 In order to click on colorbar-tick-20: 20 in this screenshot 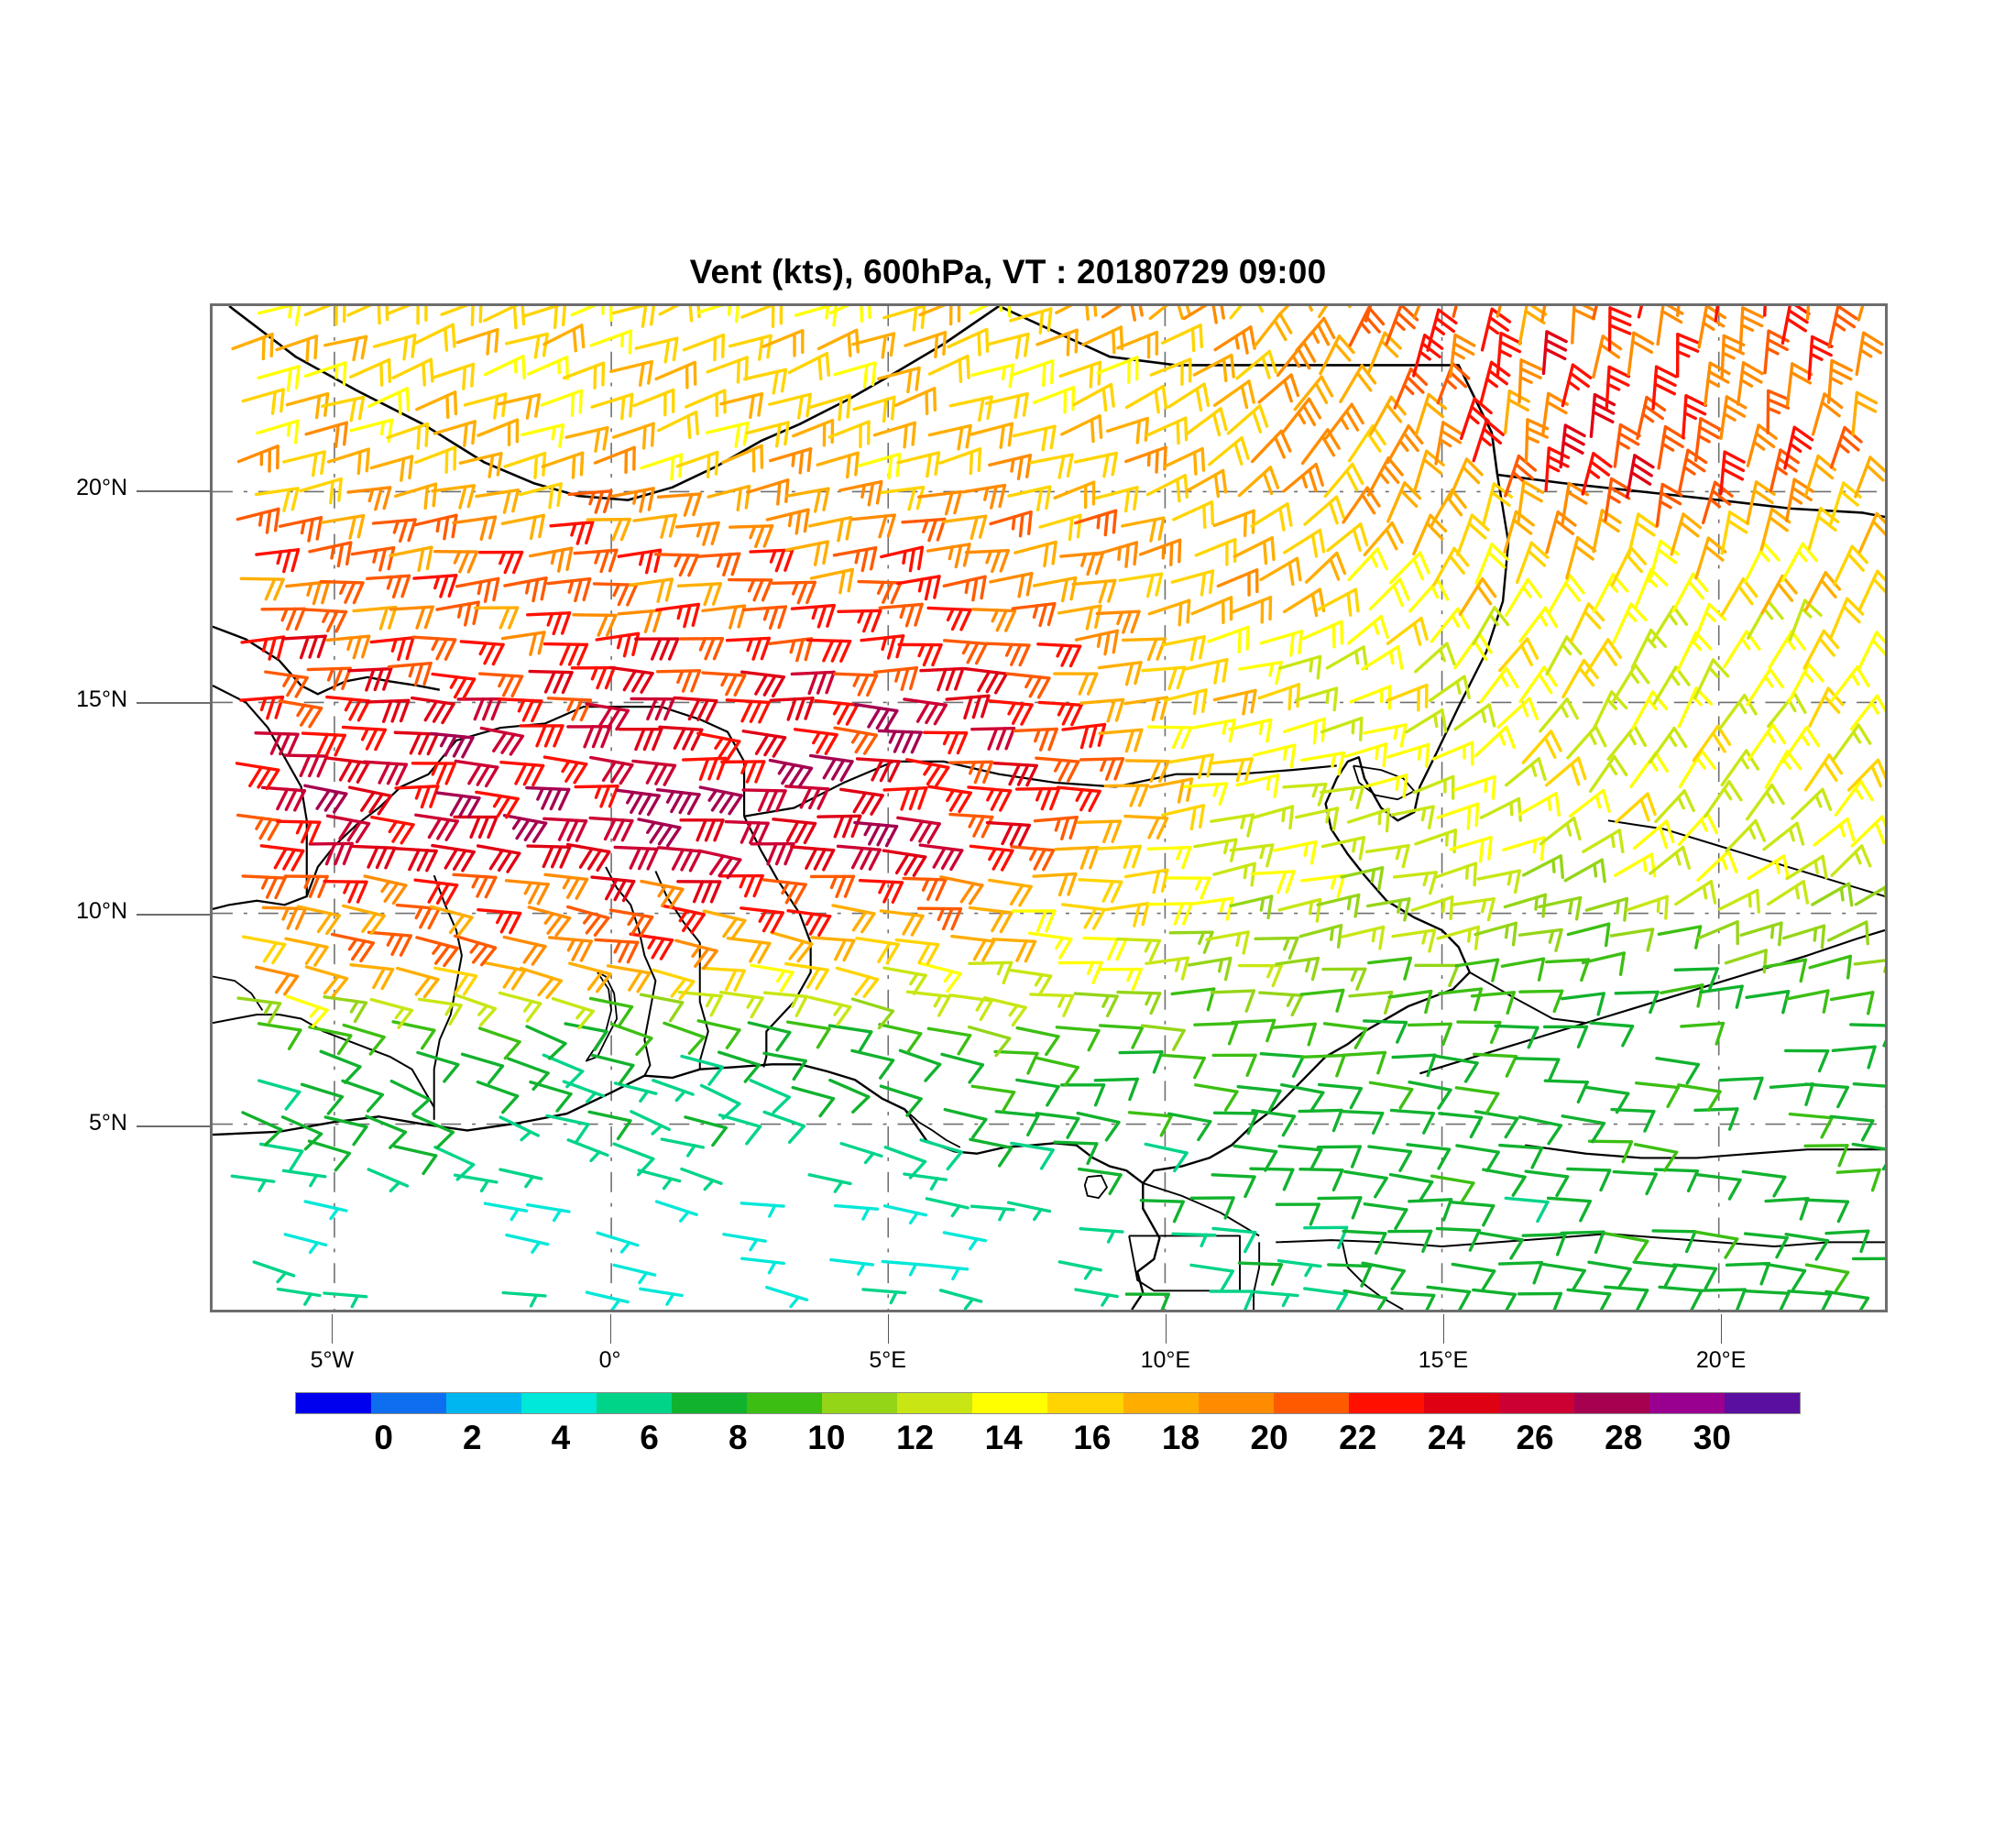, I will do `click(1269, 1437)`.